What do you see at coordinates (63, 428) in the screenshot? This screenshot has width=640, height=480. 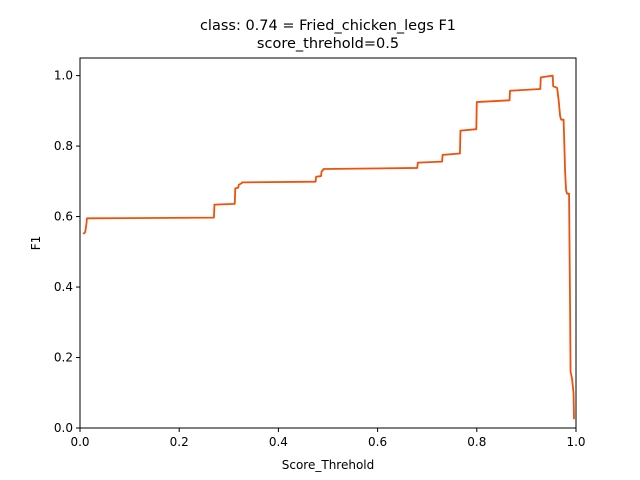 I see `y-tick-label: 0.0` at bounding box center [63, 428].